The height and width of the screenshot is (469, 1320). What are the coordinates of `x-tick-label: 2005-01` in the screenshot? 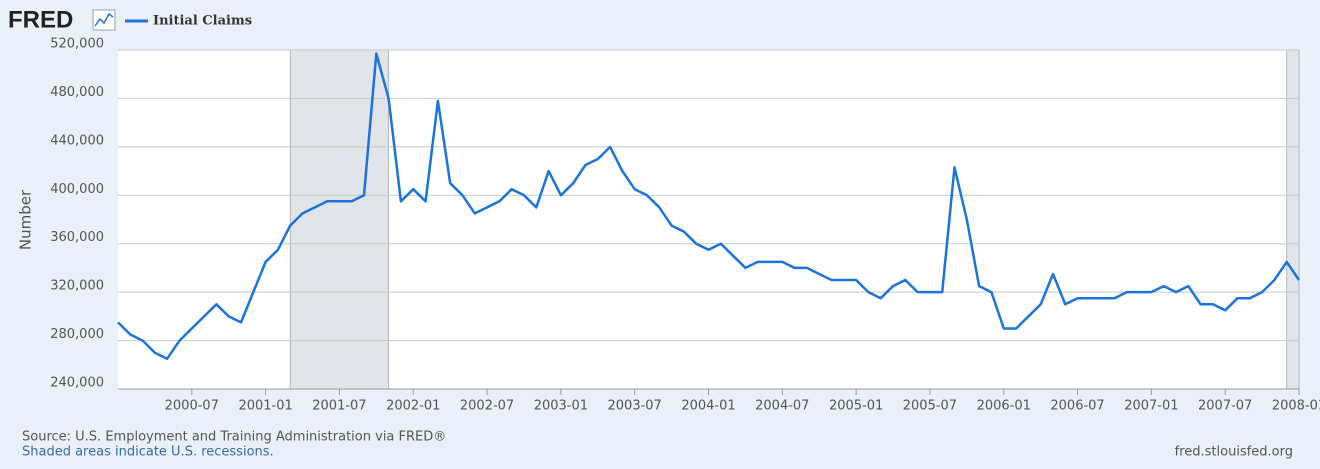 It's located at (856, 406).